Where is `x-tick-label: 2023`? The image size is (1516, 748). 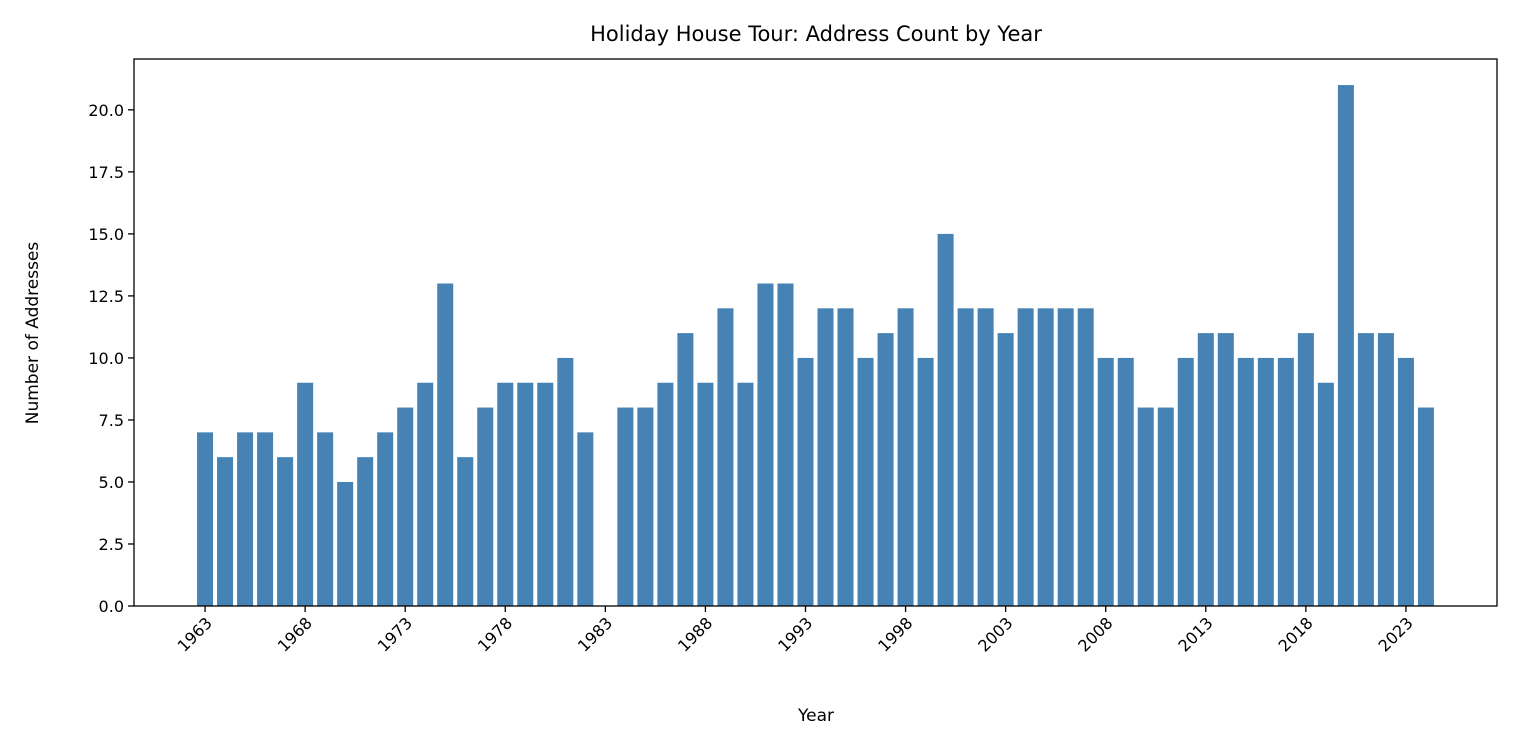 x-tick-label: 2023 is located at coordinates (1396, 634).